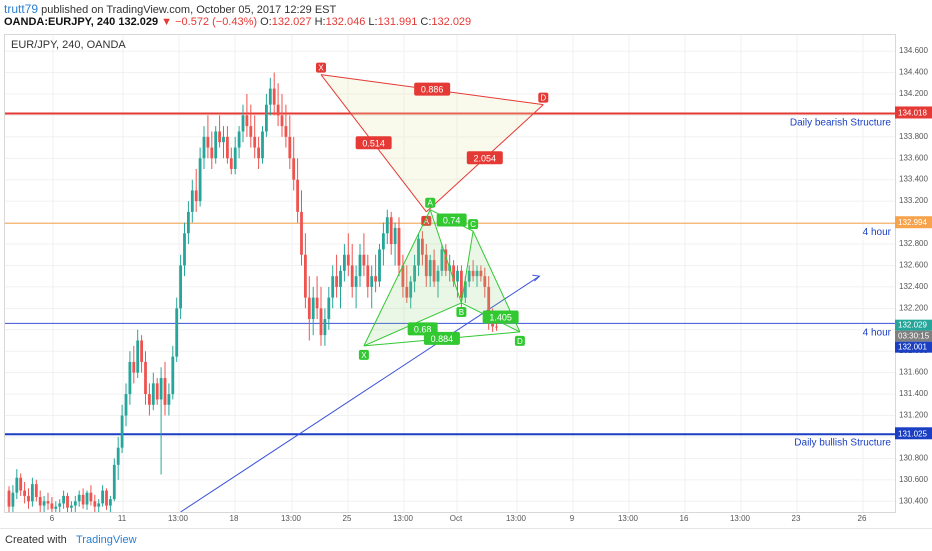  What do you see at coordinates (796, 518) in the screenshot?
I see `time-tick: 23` at bounding box center [796, 518].